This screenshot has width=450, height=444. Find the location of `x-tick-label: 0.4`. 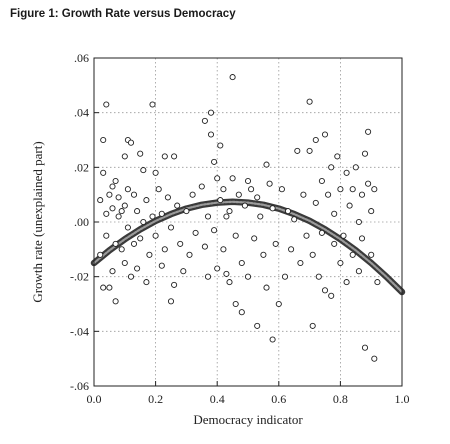

x-tick-label: 0.4 is located at coordinates (217, 399).